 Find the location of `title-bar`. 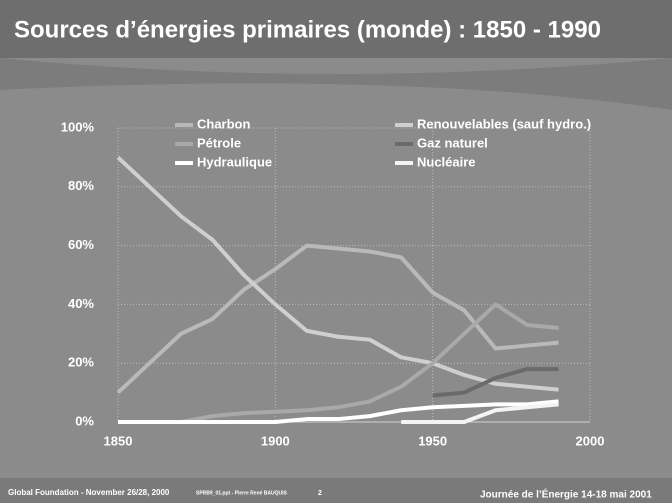

title-bar is located at coordinates (336, 29).